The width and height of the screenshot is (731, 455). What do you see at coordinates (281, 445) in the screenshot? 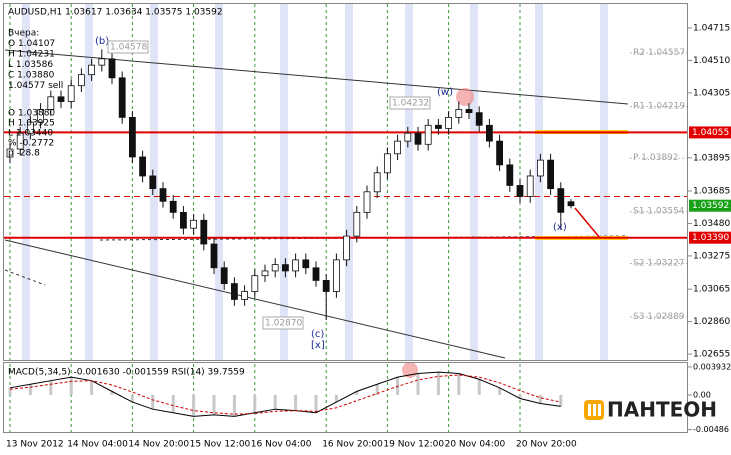
I see `x-tick-label: 16 Nov 04:00` at bounding box center [281, 445].